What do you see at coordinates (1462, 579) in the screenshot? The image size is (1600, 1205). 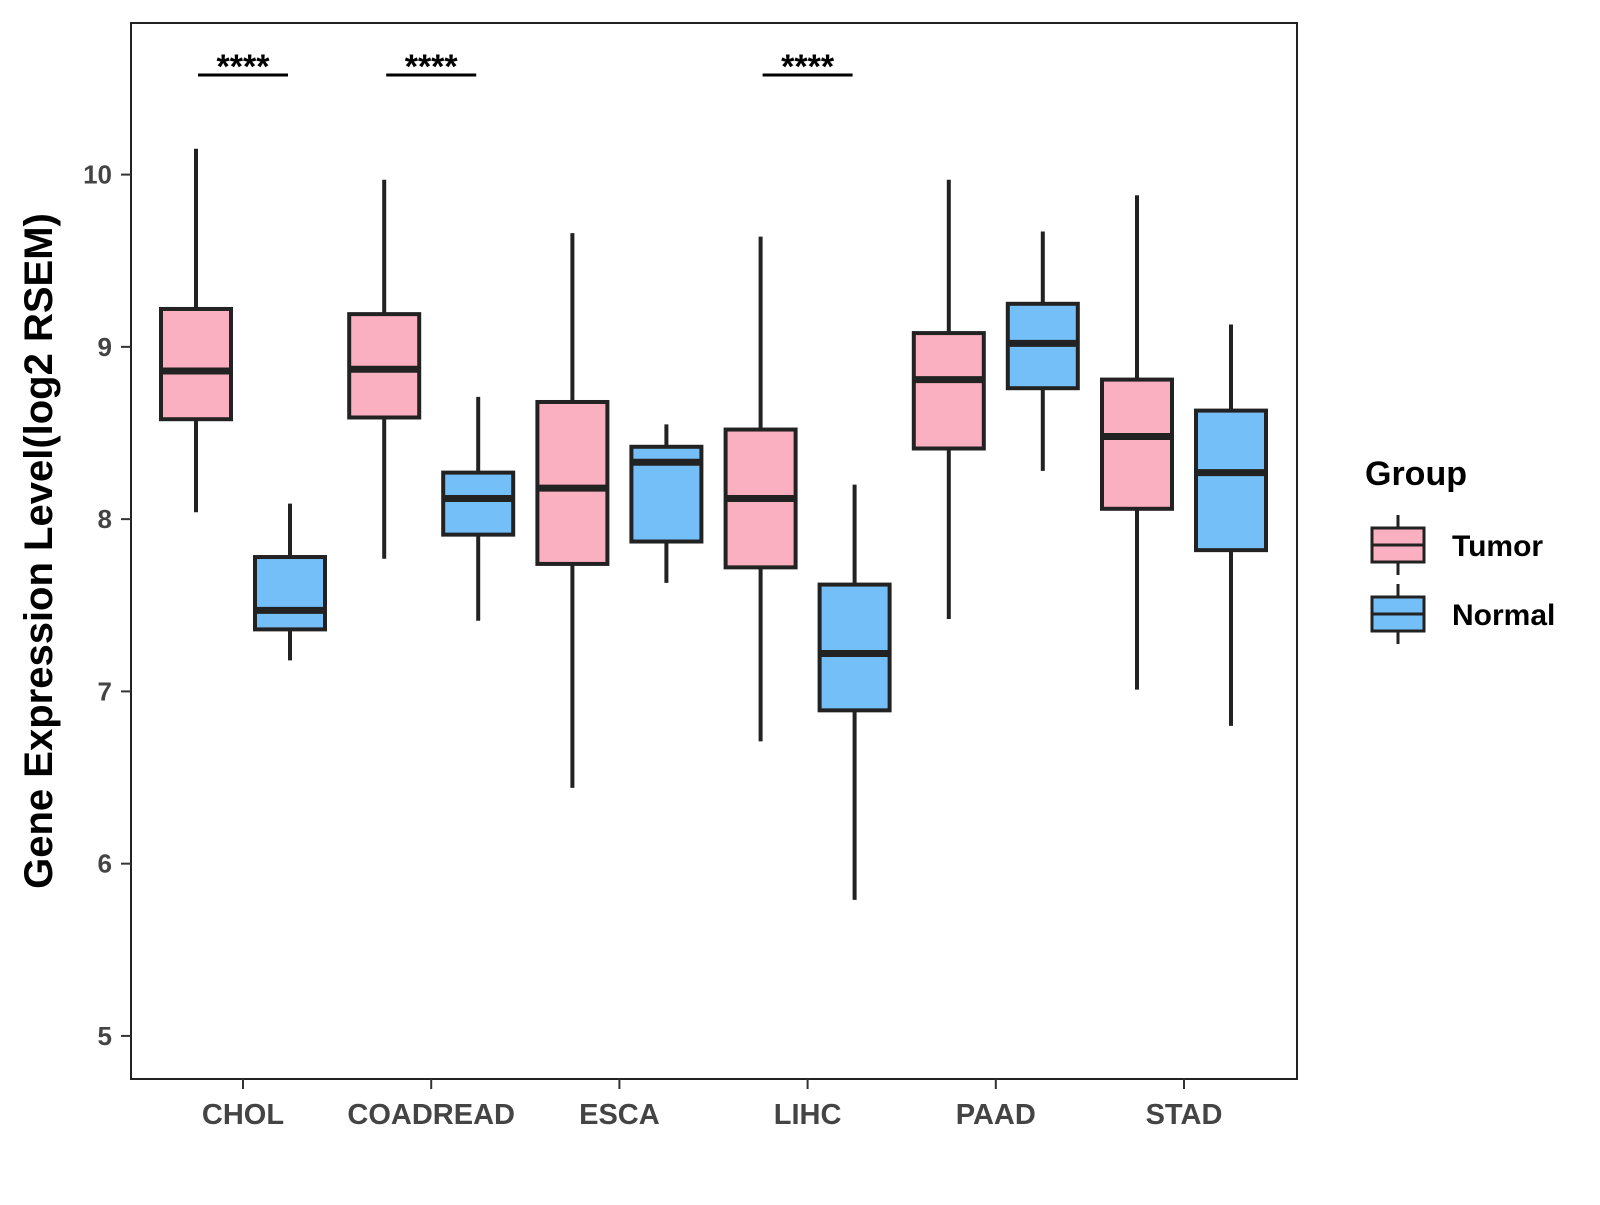 I see `legend-entries: Tumor Normal` at bounding box center [1462, 579].